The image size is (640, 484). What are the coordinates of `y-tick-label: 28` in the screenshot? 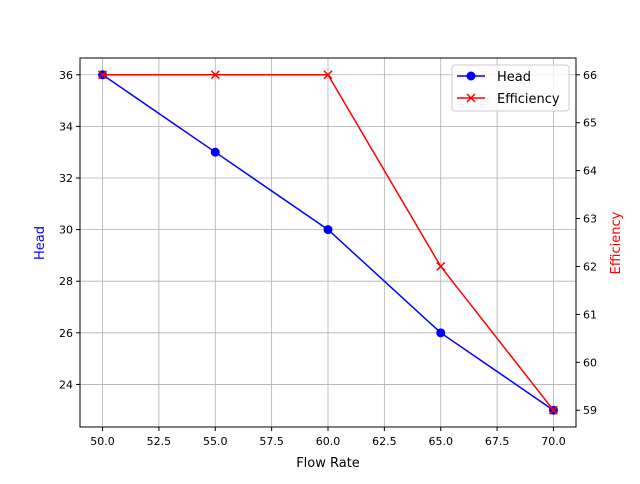 It's located at (66, 281).